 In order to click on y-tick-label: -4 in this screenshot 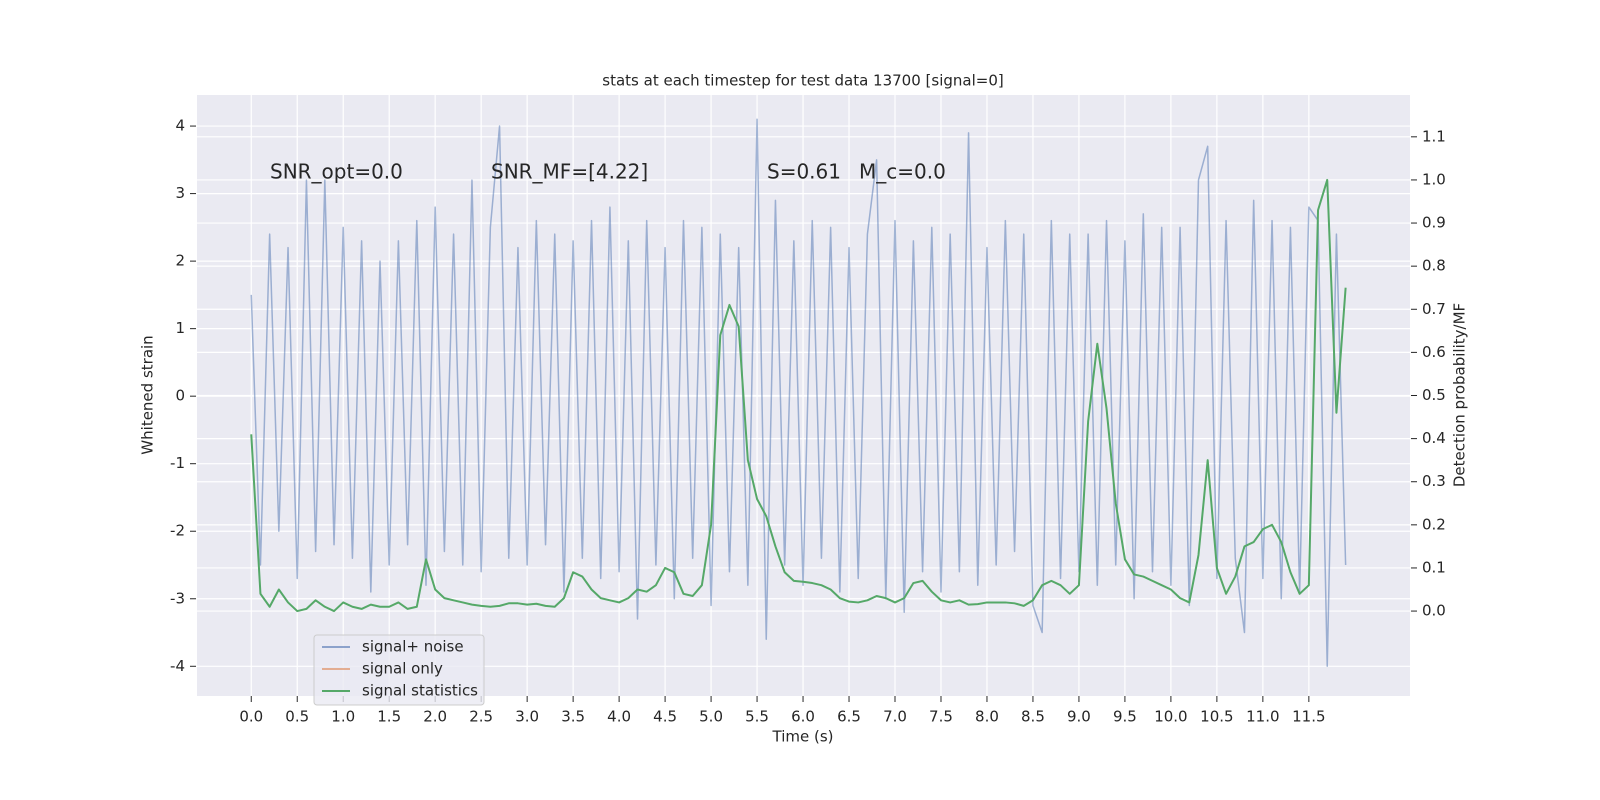, I will do `click(177, 666)`.